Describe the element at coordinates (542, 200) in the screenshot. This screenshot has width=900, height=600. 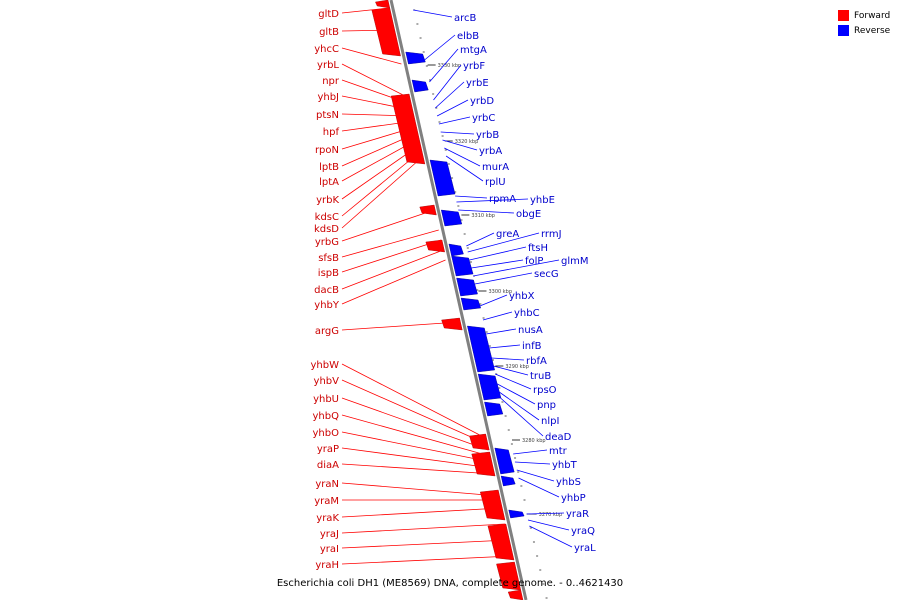
I see `reverse-gene-label: yhbE` at that location.